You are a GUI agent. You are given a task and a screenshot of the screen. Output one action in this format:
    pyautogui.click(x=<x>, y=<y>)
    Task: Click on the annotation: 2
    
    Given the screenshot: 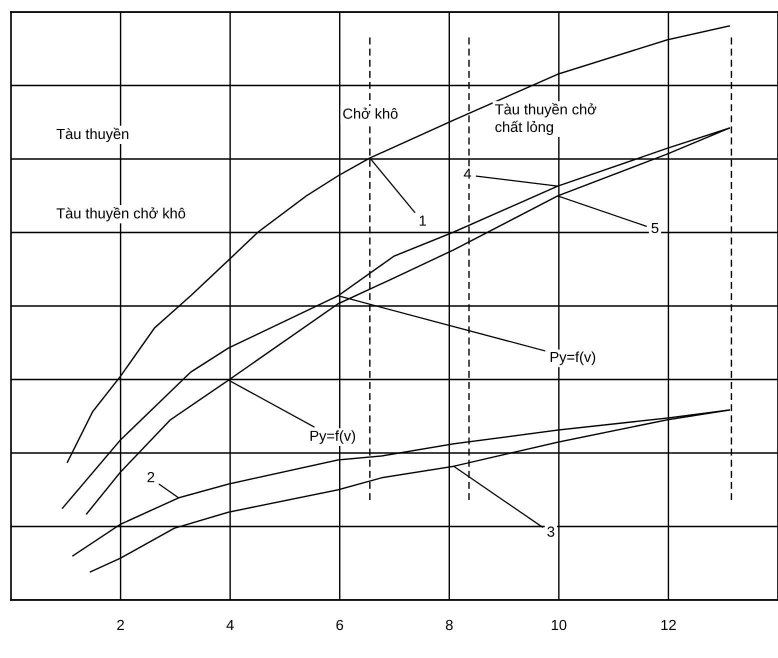 What is the action you would take?
    pyautogui.click(x=151, y=477)
    